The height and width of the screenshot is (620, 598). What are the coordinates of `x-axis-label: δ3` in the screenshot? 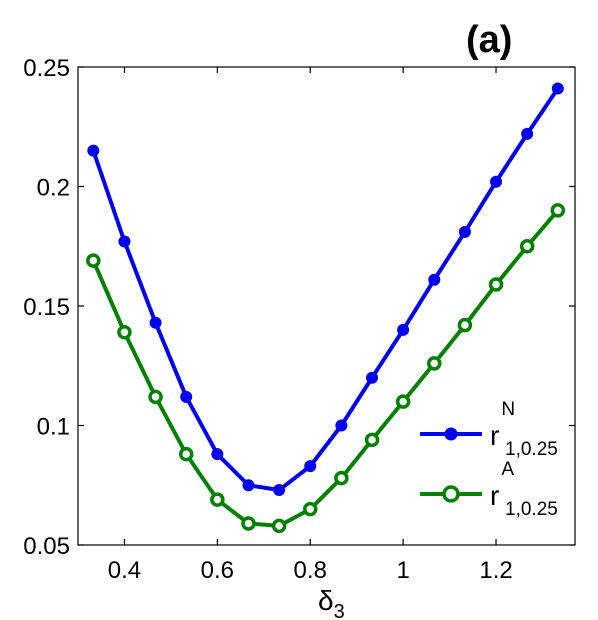 It's located at (331, 602).